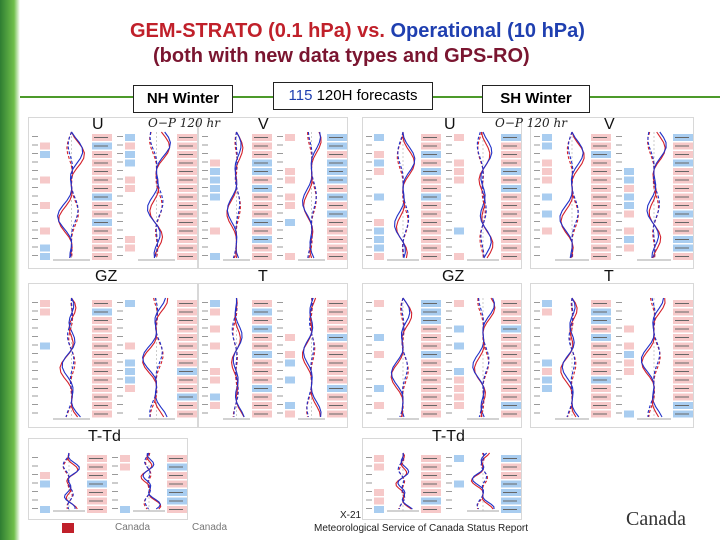 This screenshot has width=720, height=540. What do you see at coordinates (183, 99) in the screenshot?
I see `nh-winter-label: NH Winter` at bounding box center [183, 99].